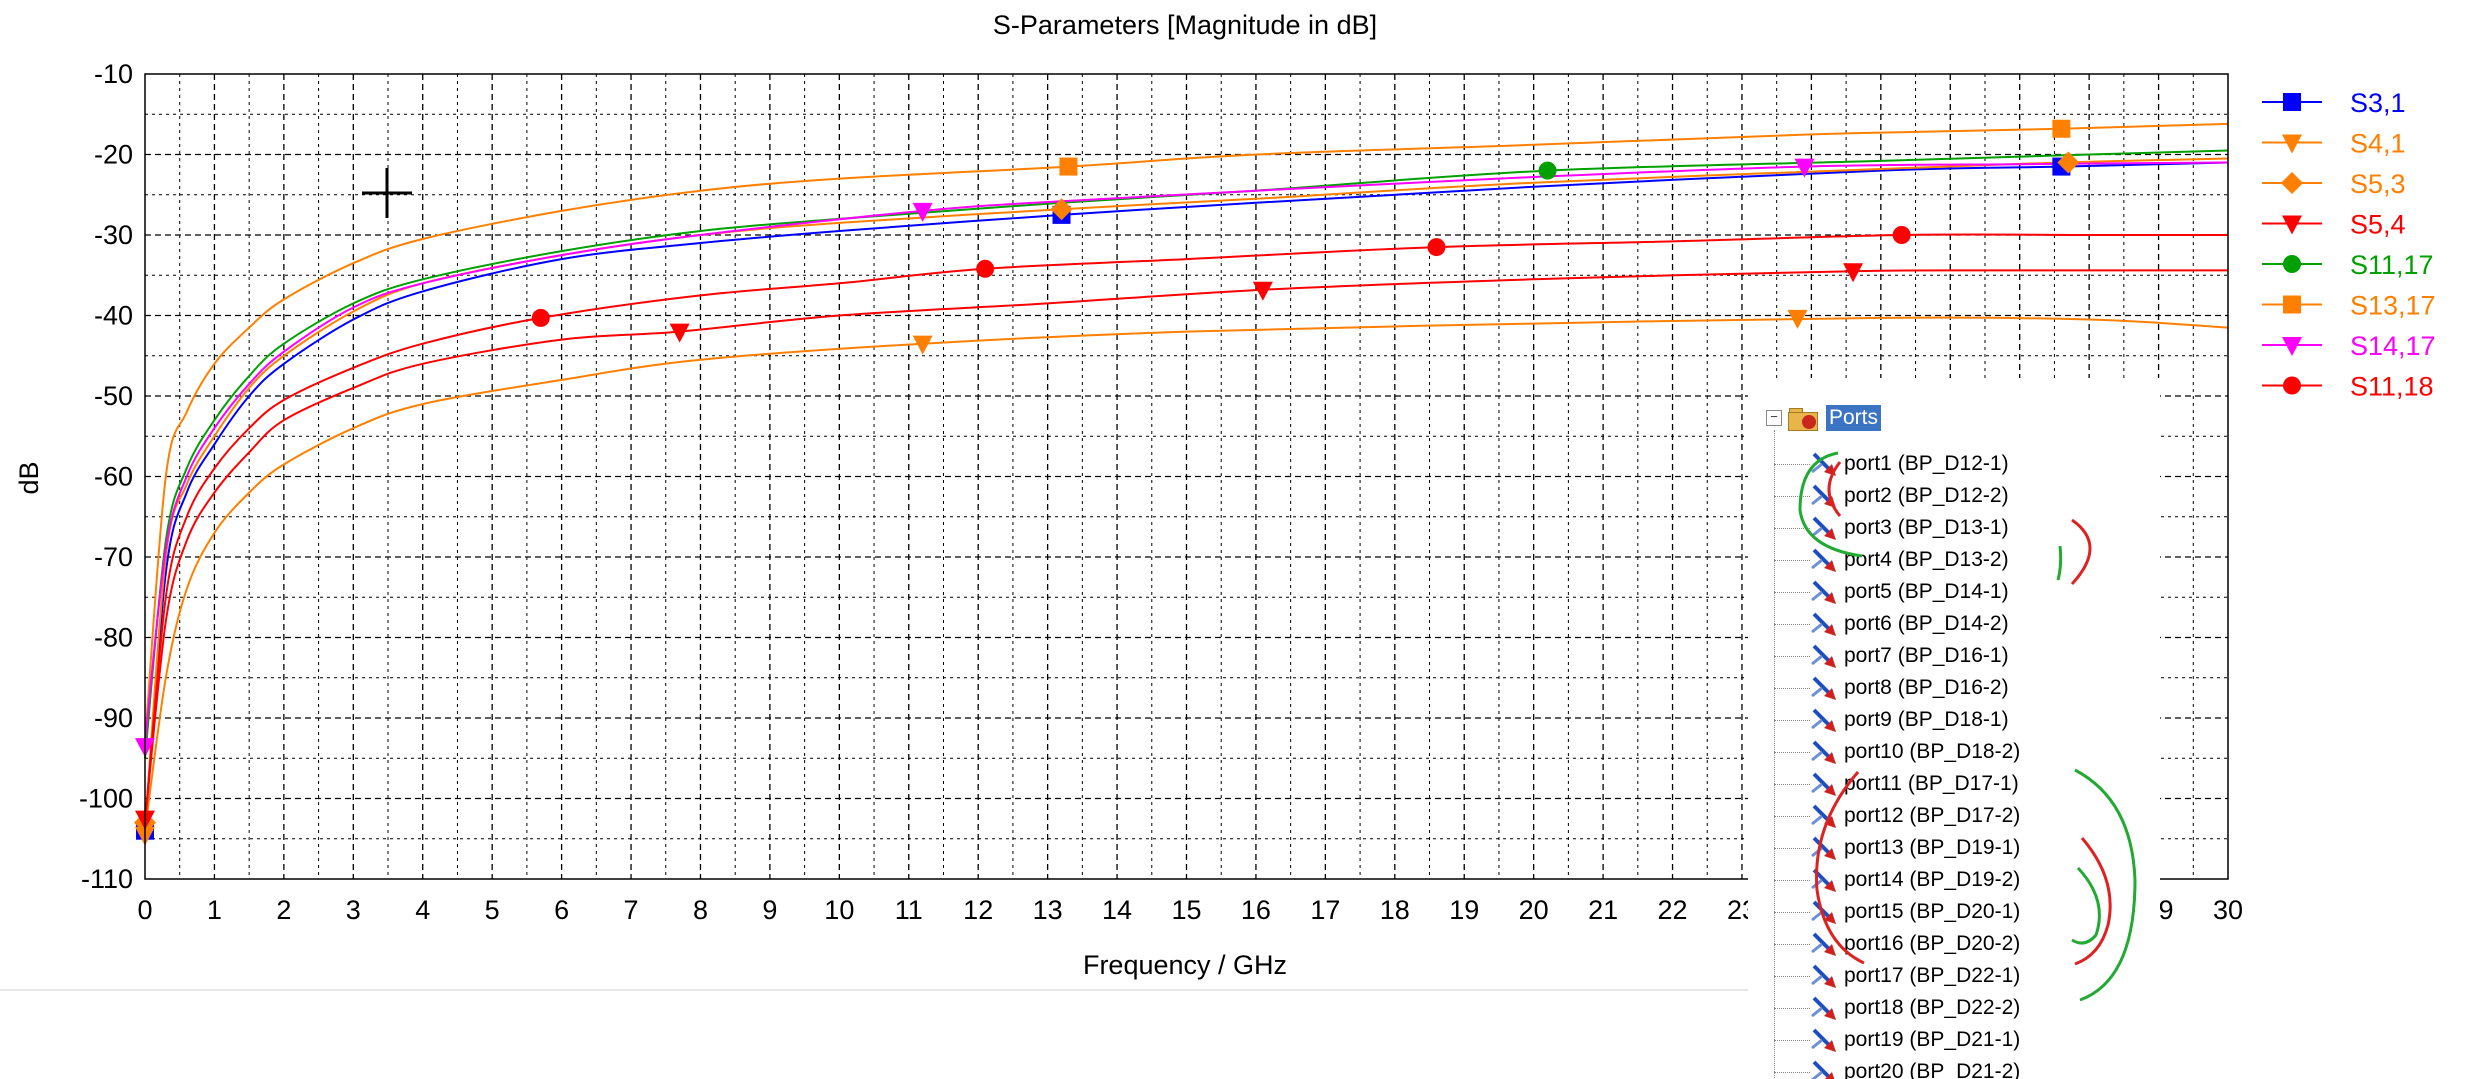 The height and width of the screenshot is (1079, 2465). I want to click on x-tick-label: 16, so click(1256, 910).